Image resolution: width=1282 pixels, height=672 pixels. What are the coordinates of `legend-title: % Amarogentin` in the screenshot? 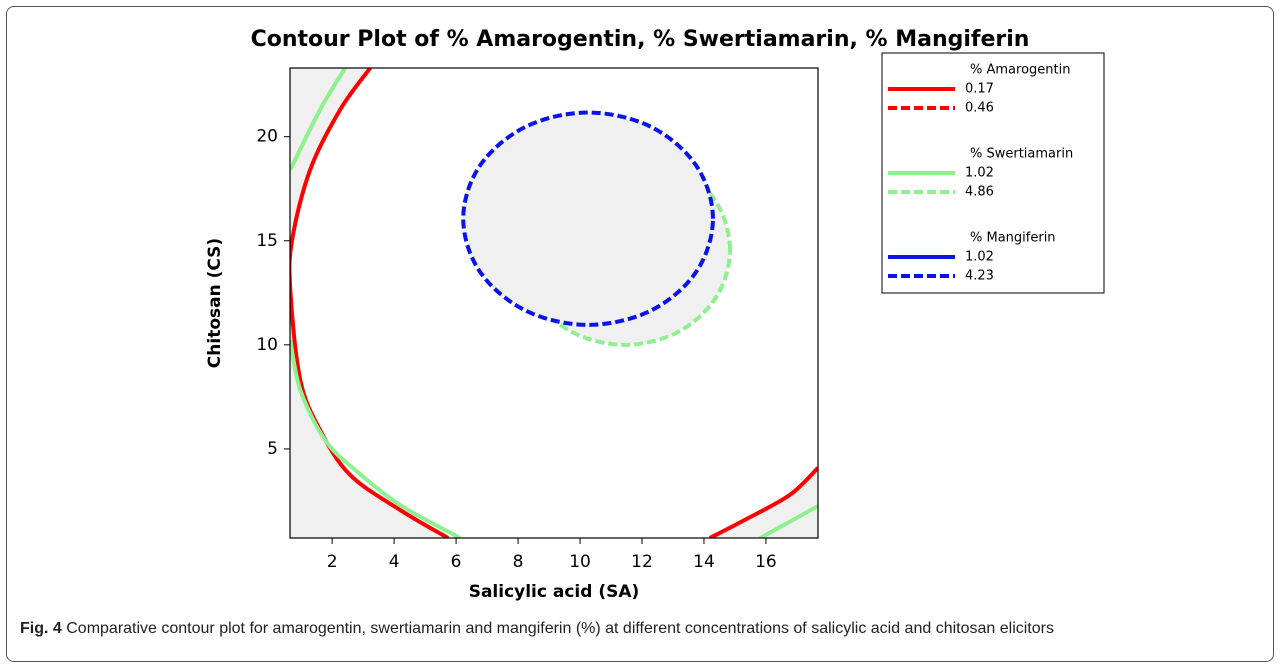 It's located at (1020, 70).